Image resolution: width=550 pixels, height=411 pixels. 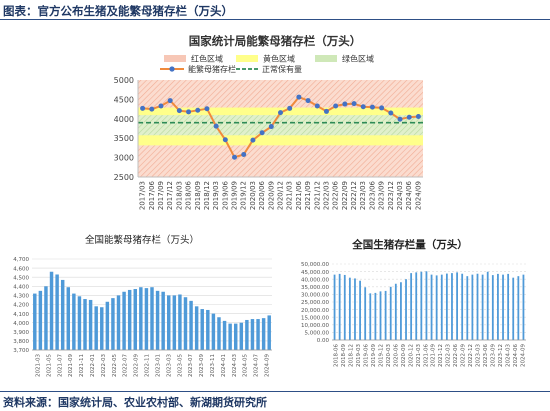 I want to click on y-tick-label: 5,000.00, so click(x=317, y=334).